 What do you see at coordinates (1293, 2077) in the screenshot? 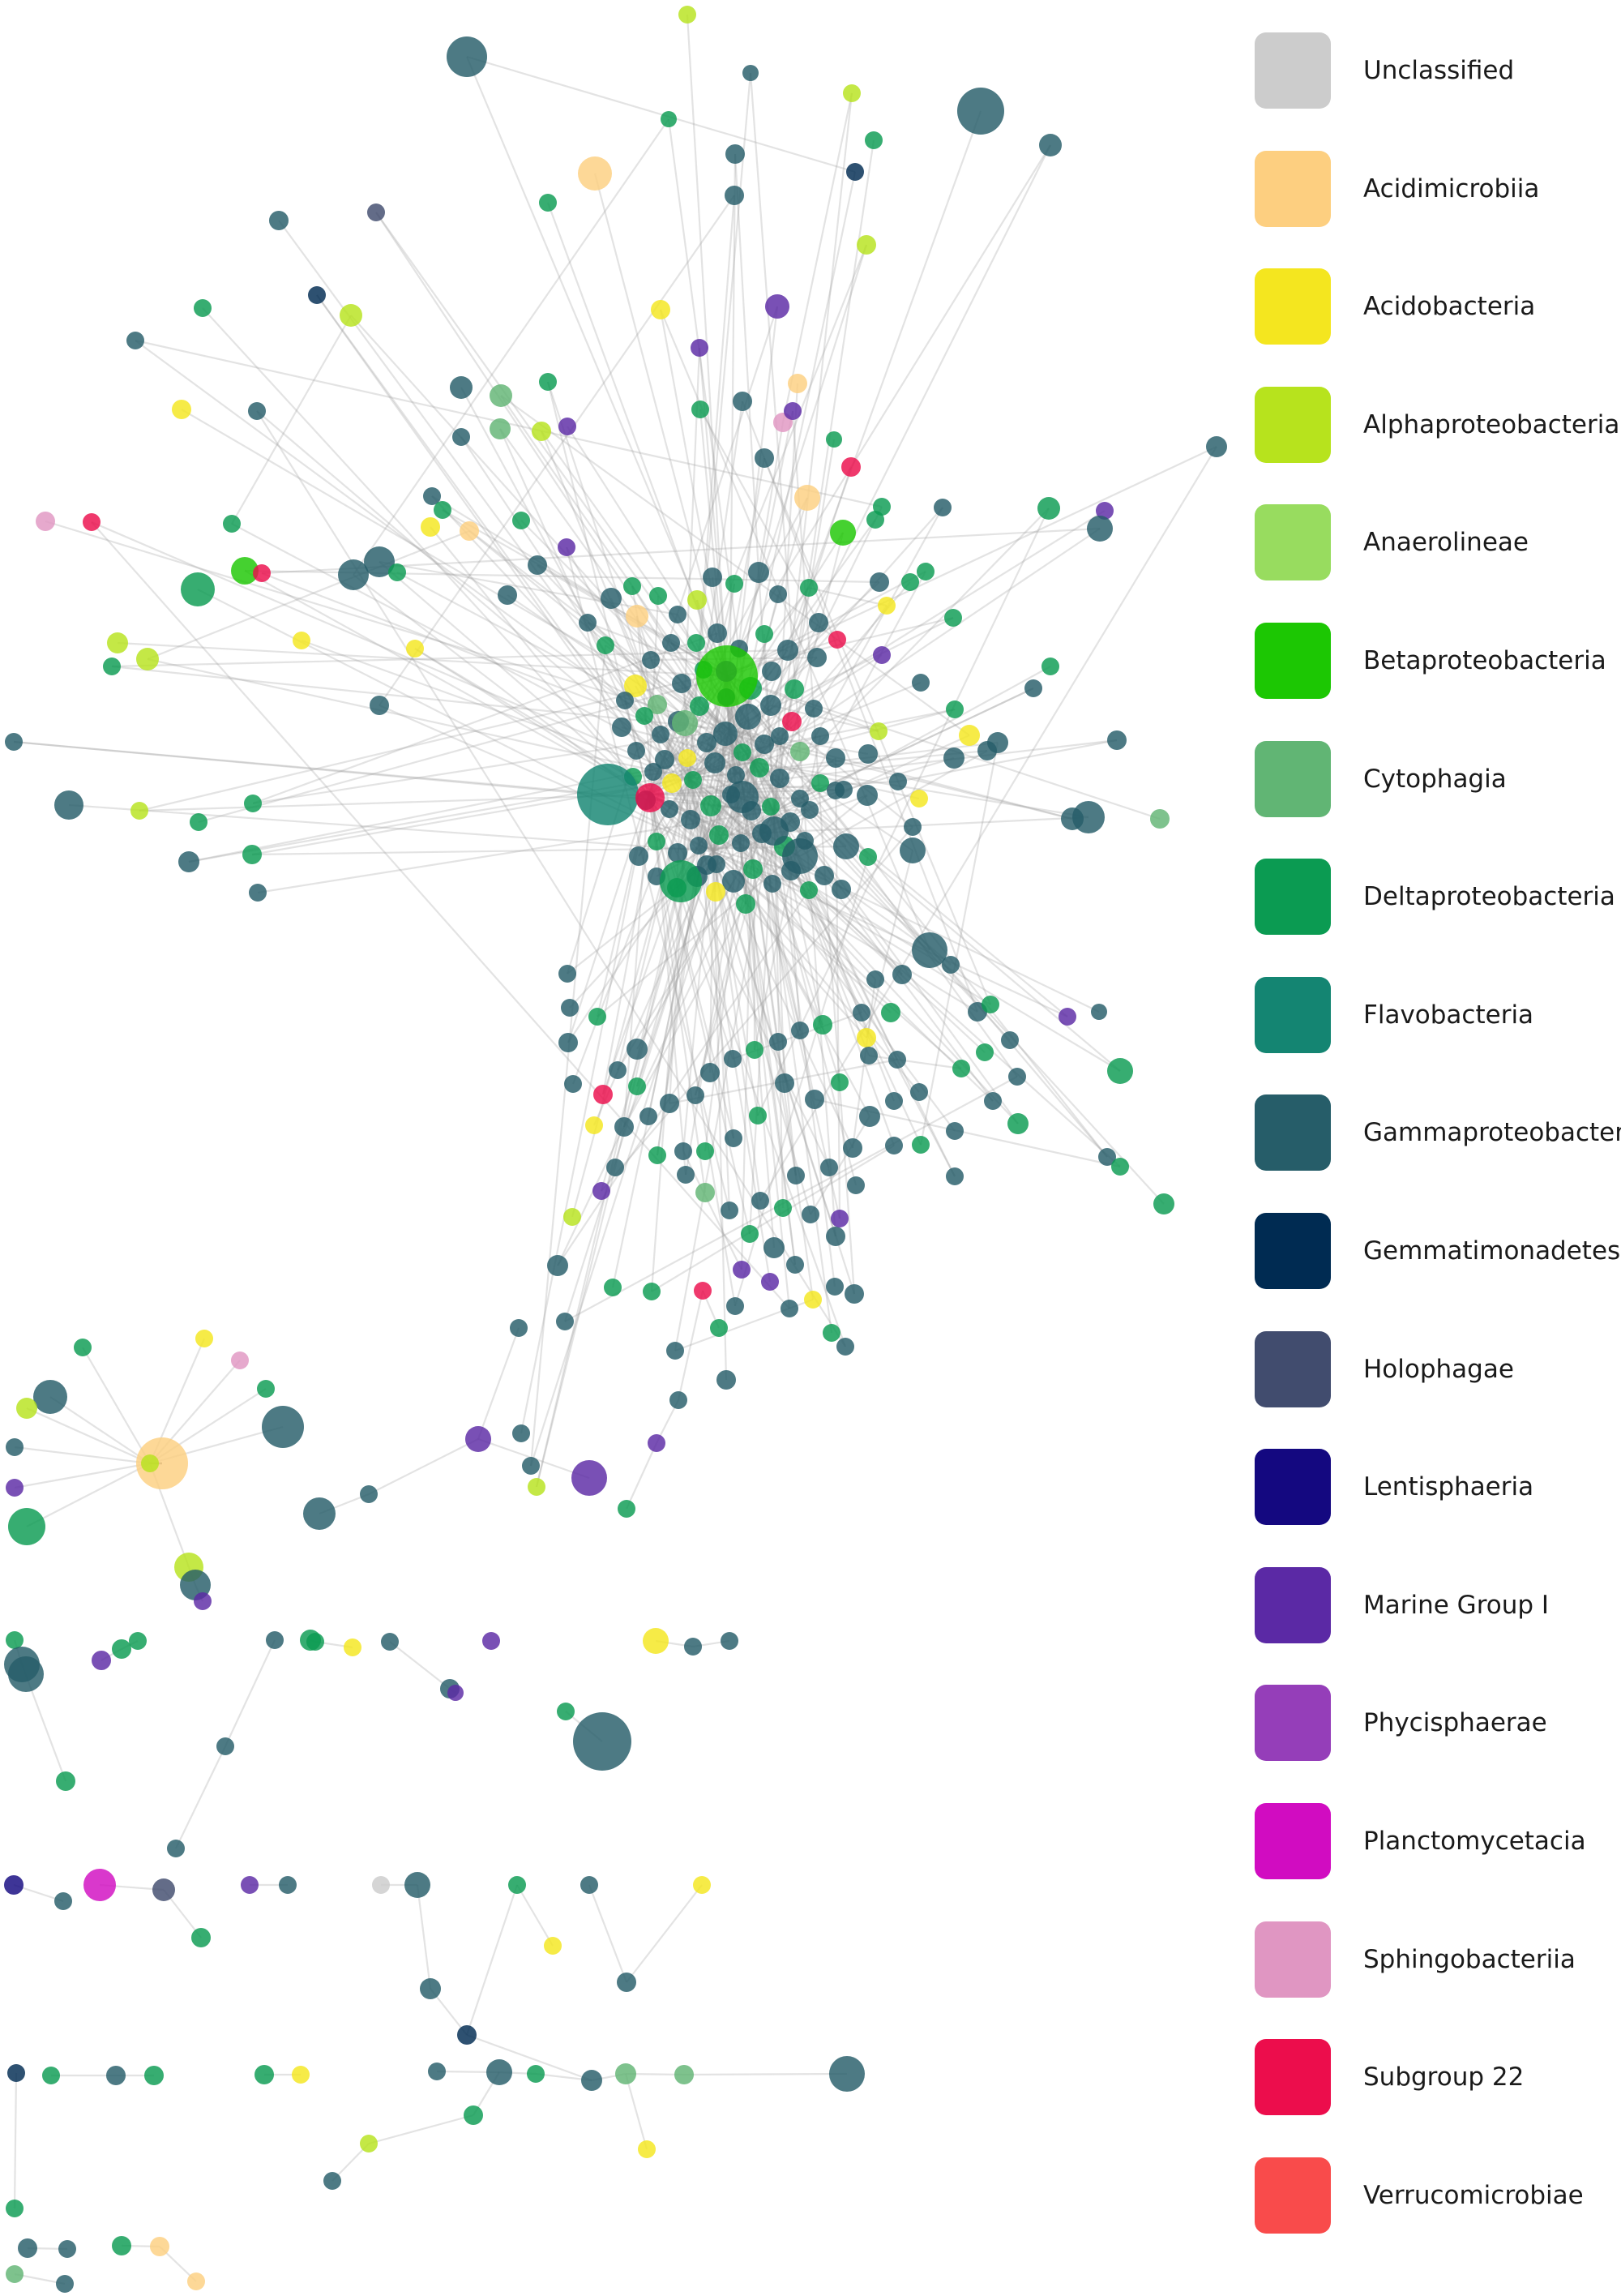
I see `legend-swatch` at bounding box center [1293, 2077].